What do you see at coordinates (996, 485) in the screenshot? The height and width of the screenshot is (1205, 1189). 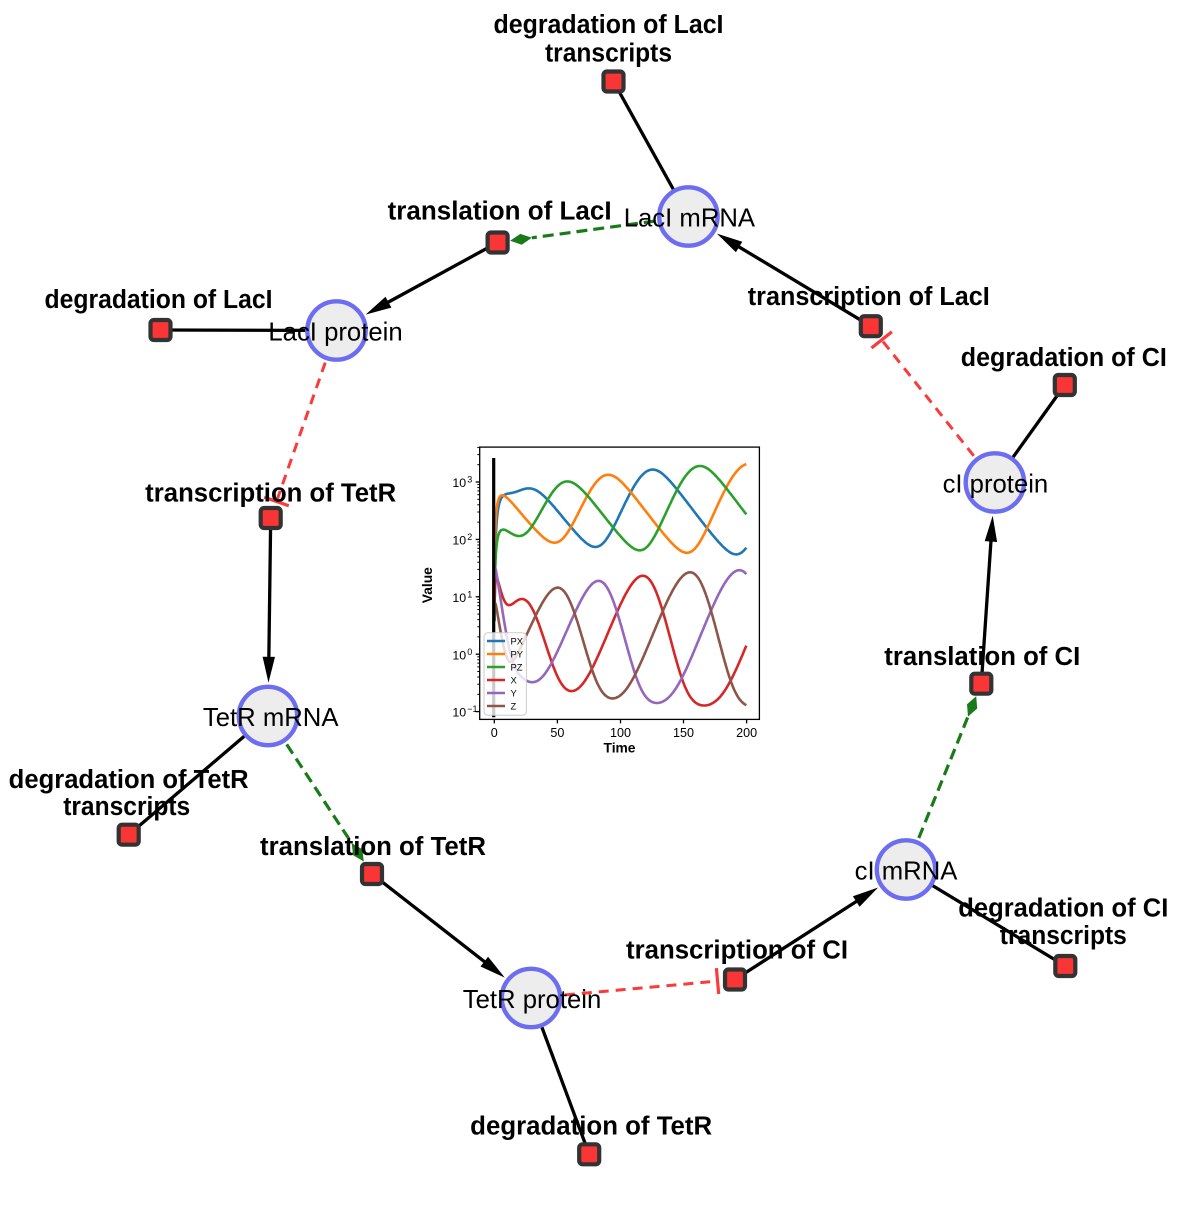 I see `svg-text: cI protein` at bounding box center [996, 485].